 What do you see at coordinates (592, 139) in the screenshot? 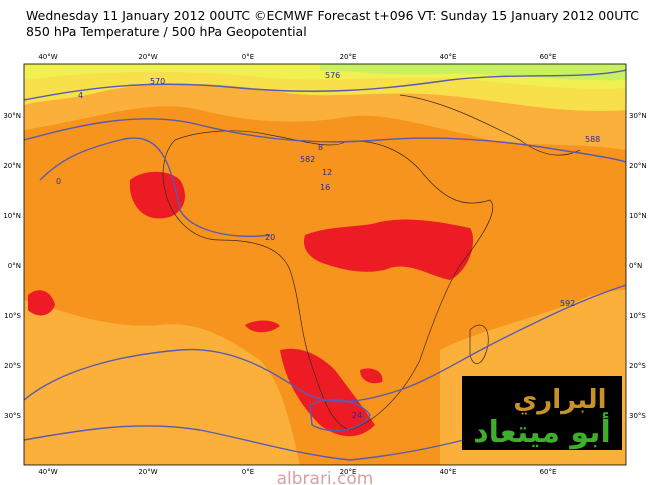
I see `contour-label: 588` at bounding box center [592, 139].